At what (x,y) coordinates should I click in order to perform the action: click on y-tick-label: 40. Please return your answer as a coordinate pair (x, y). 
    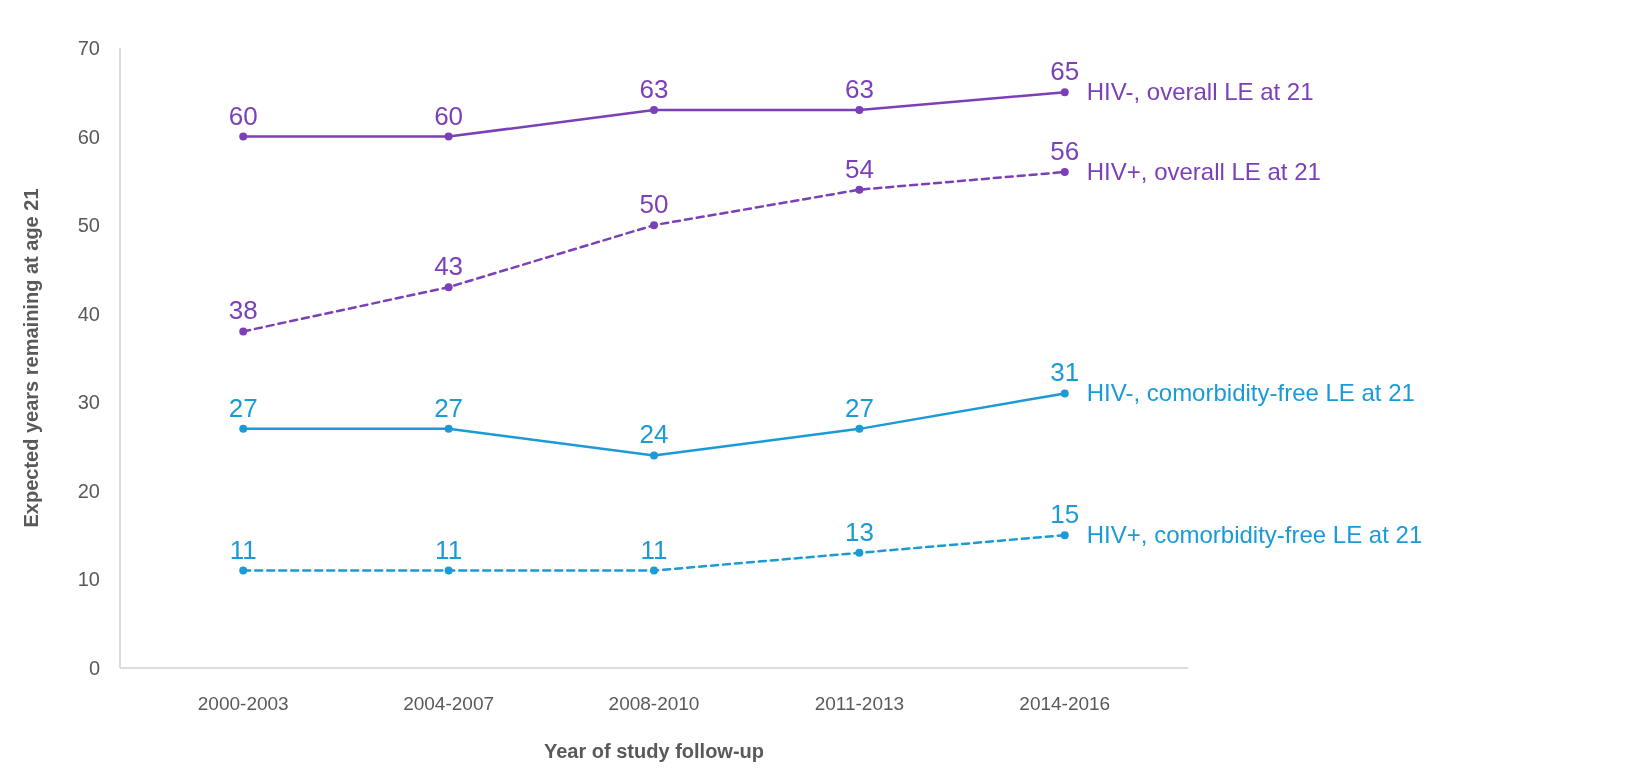
    Looking at the image, I should click on (88, 313).